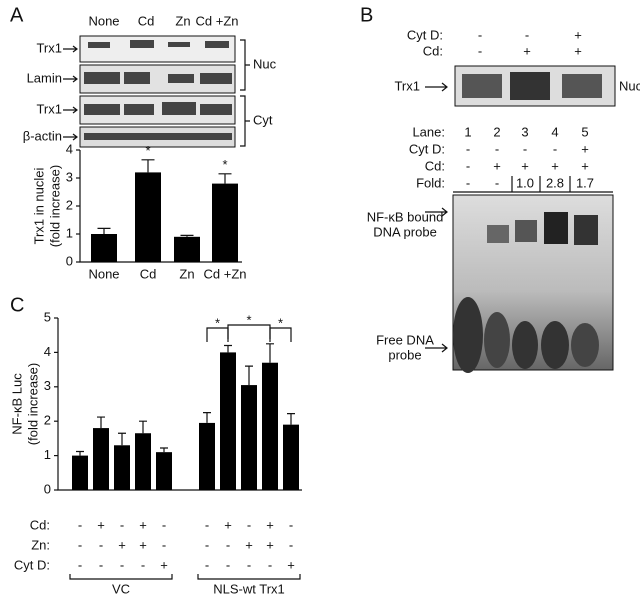  What do you see at coordinates (280, 334) in the screenshot?
I see `comparison-bracket` at bounding box center [280, 334].